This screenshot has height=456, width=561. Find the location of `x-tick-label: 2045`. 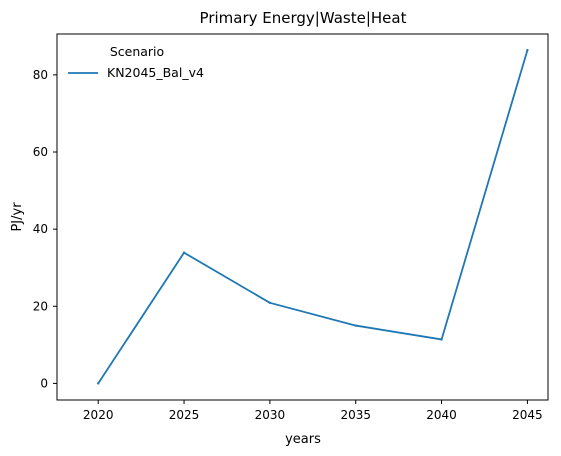

x-tick-label: 2045 is located at coordinates (527, 415).